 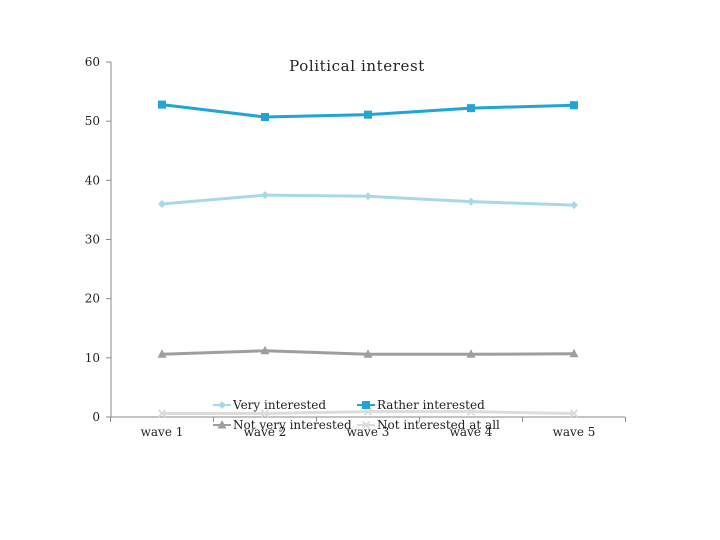 What do you see at coordinates (92, 121) in the screenshot?
I see `y-tick-label: 50` at bounding box center [92, 121].